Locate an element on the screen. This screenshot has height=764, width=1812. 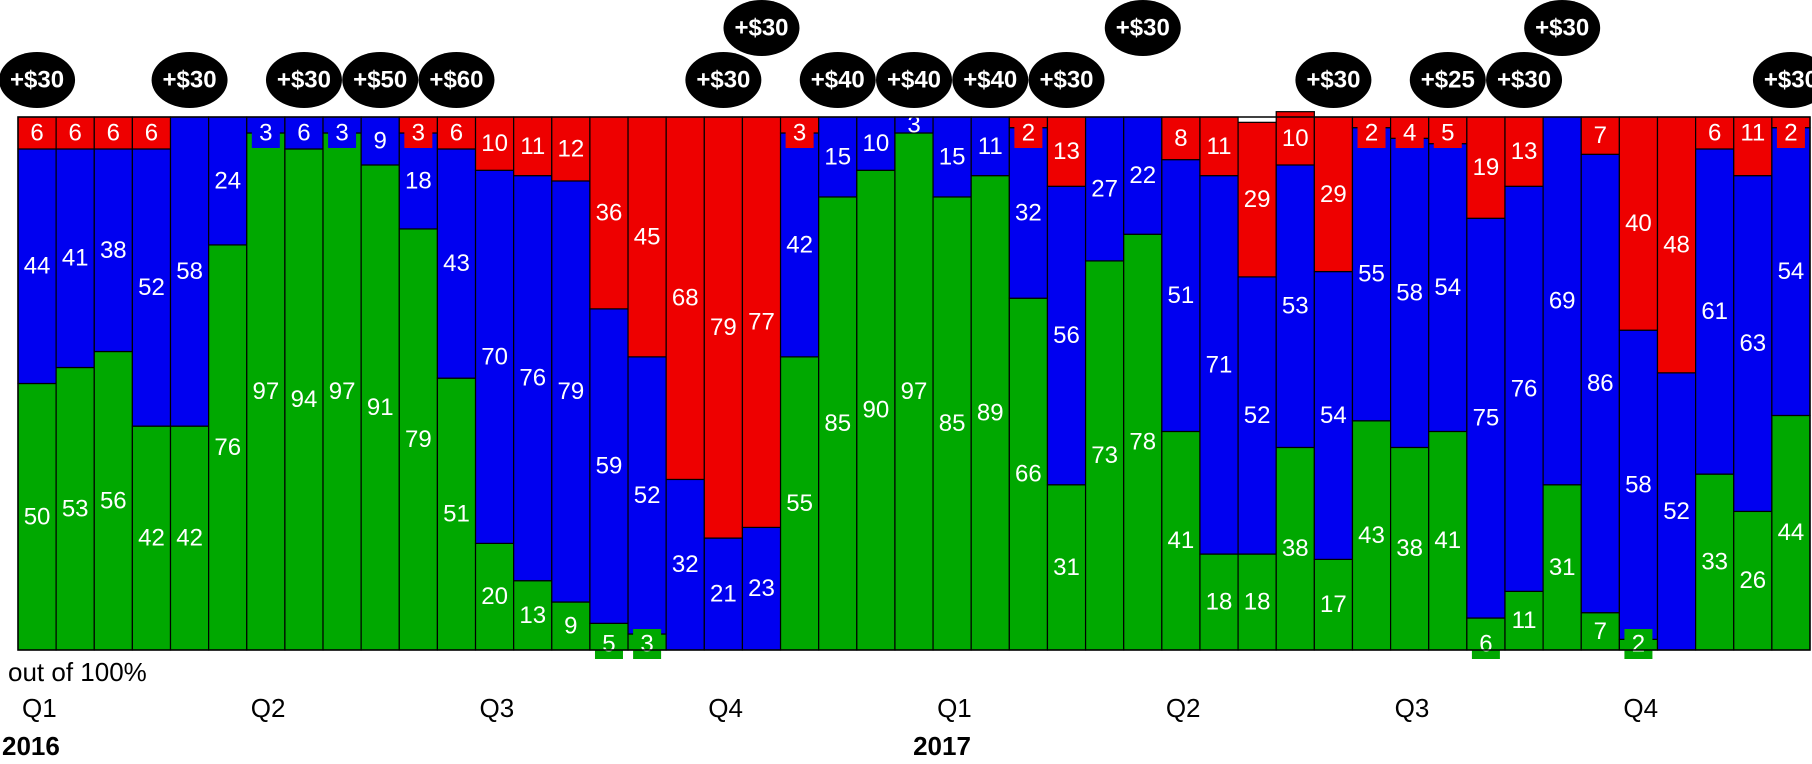
value-label-red: 29 is located at coordinates (1257, 199).